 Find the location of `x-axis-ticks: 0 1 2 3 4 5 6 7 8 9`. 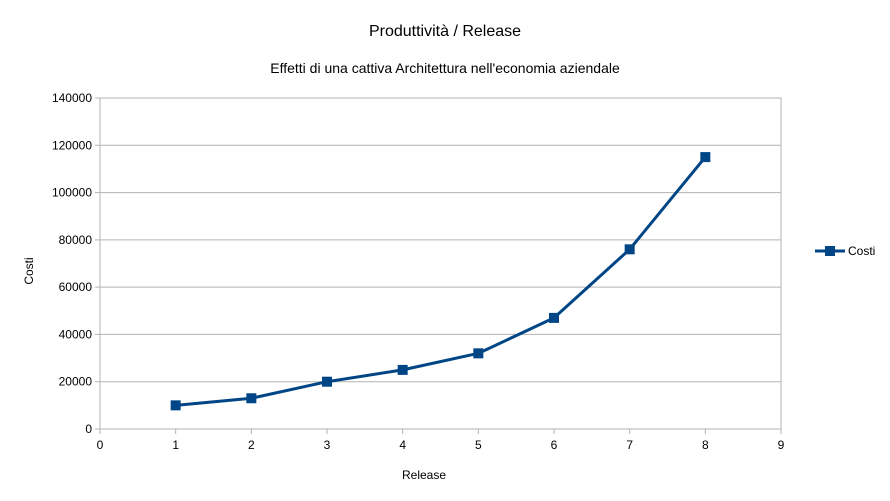

x-axis-ticks: 0 1 2 3 4 5 6 7 8 9 is located at coordinates (441, 440).